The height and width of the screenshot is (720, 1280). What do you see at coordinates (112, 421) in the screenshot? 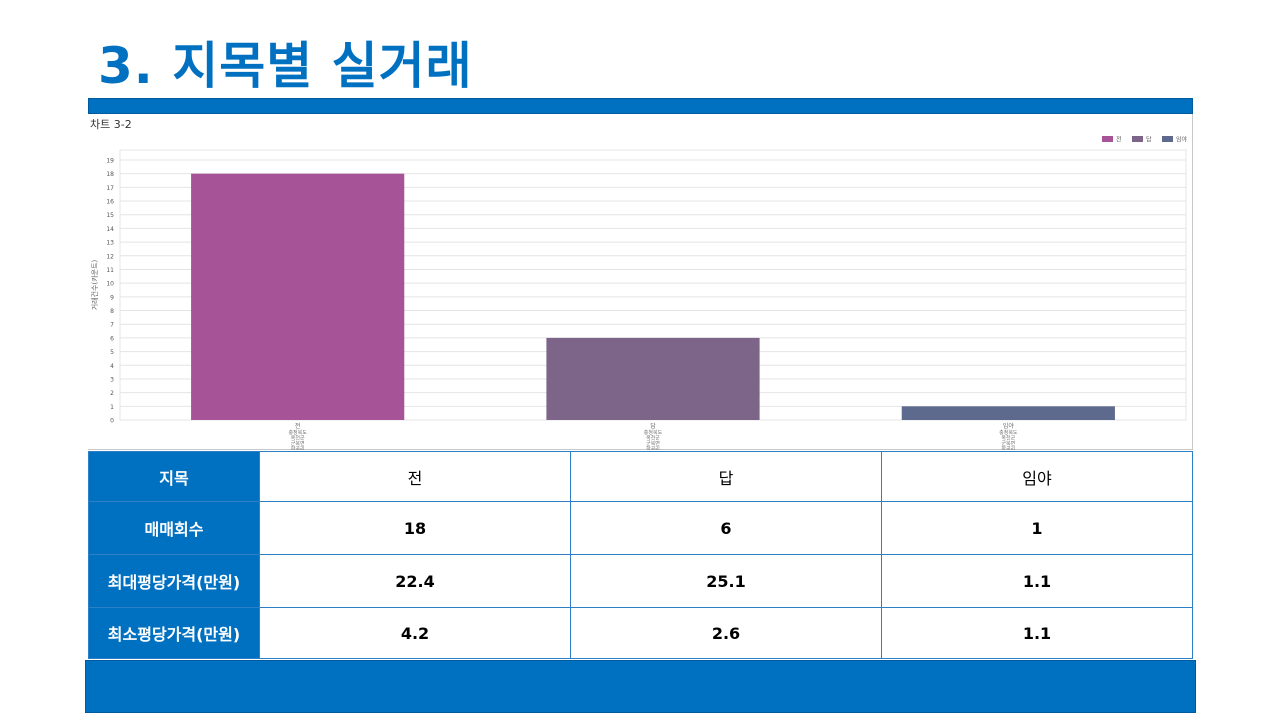
I see `y-tick-label: 0` at bounding box center [112, 421].